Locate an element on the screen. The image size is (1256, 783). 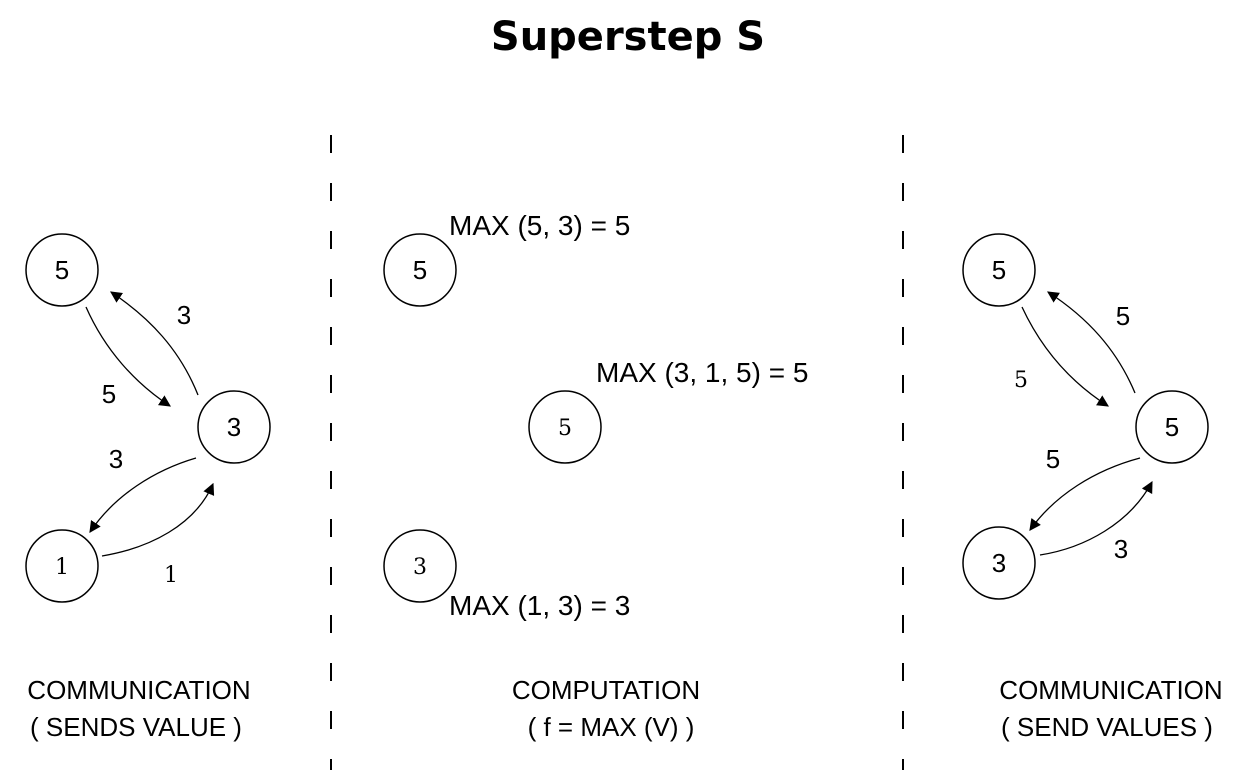
right-node-top: 5 is located at coordinates (999, 270).